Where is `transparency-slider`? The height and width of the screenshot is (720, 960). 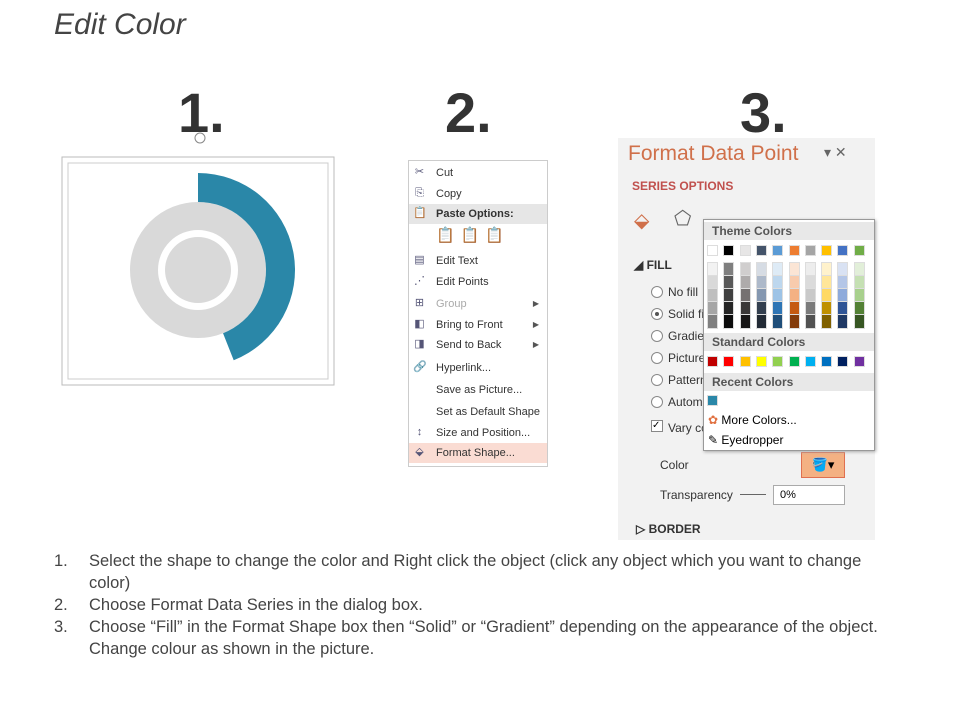 transparency-slider is located at coordinates (753, 494).